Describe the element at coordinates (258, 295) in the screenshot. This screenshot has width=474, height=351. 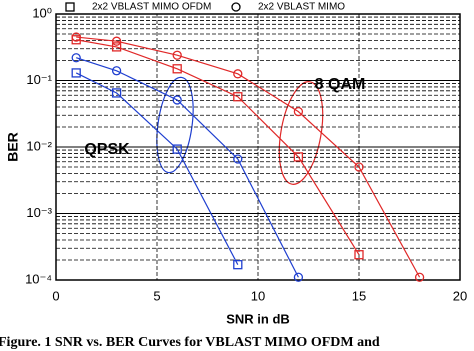
I see `x-tick-label: 10` at that location.